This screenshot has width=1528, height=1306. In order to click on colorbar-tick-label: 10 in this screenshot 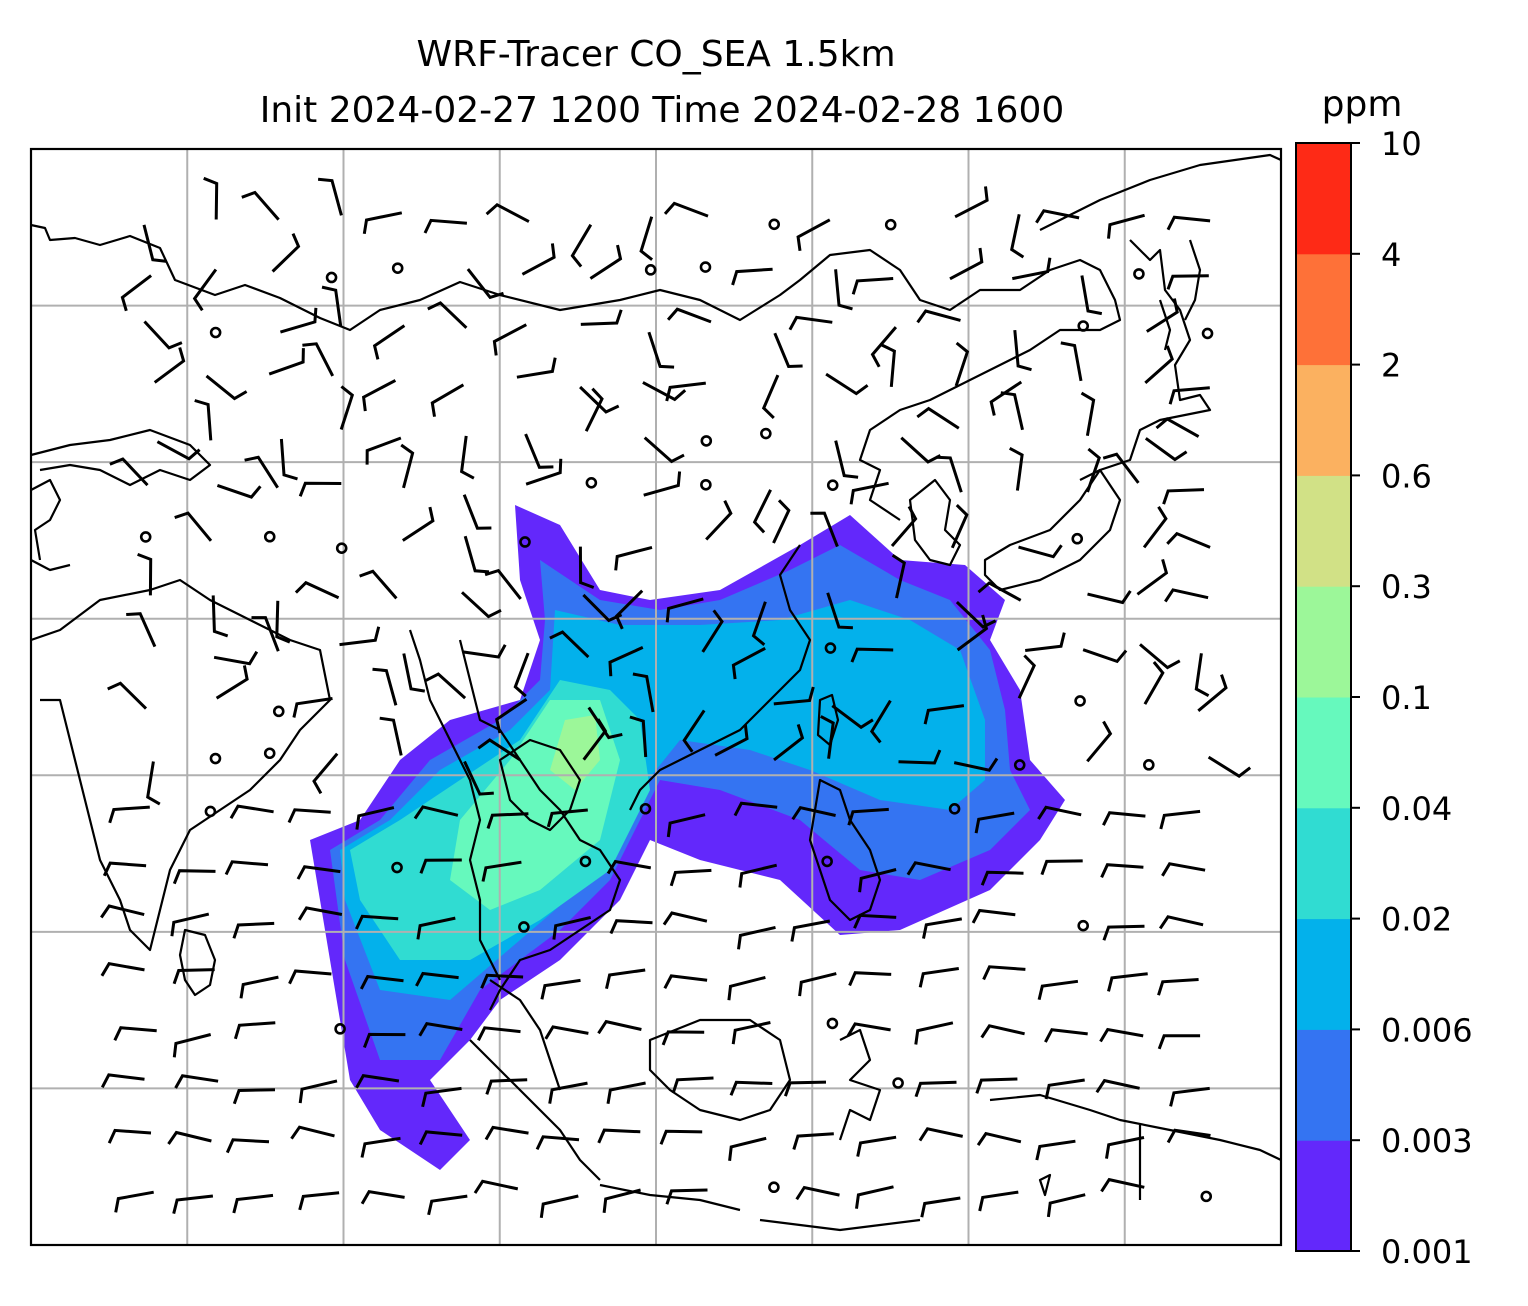, I will do `click(1401, 144)`.